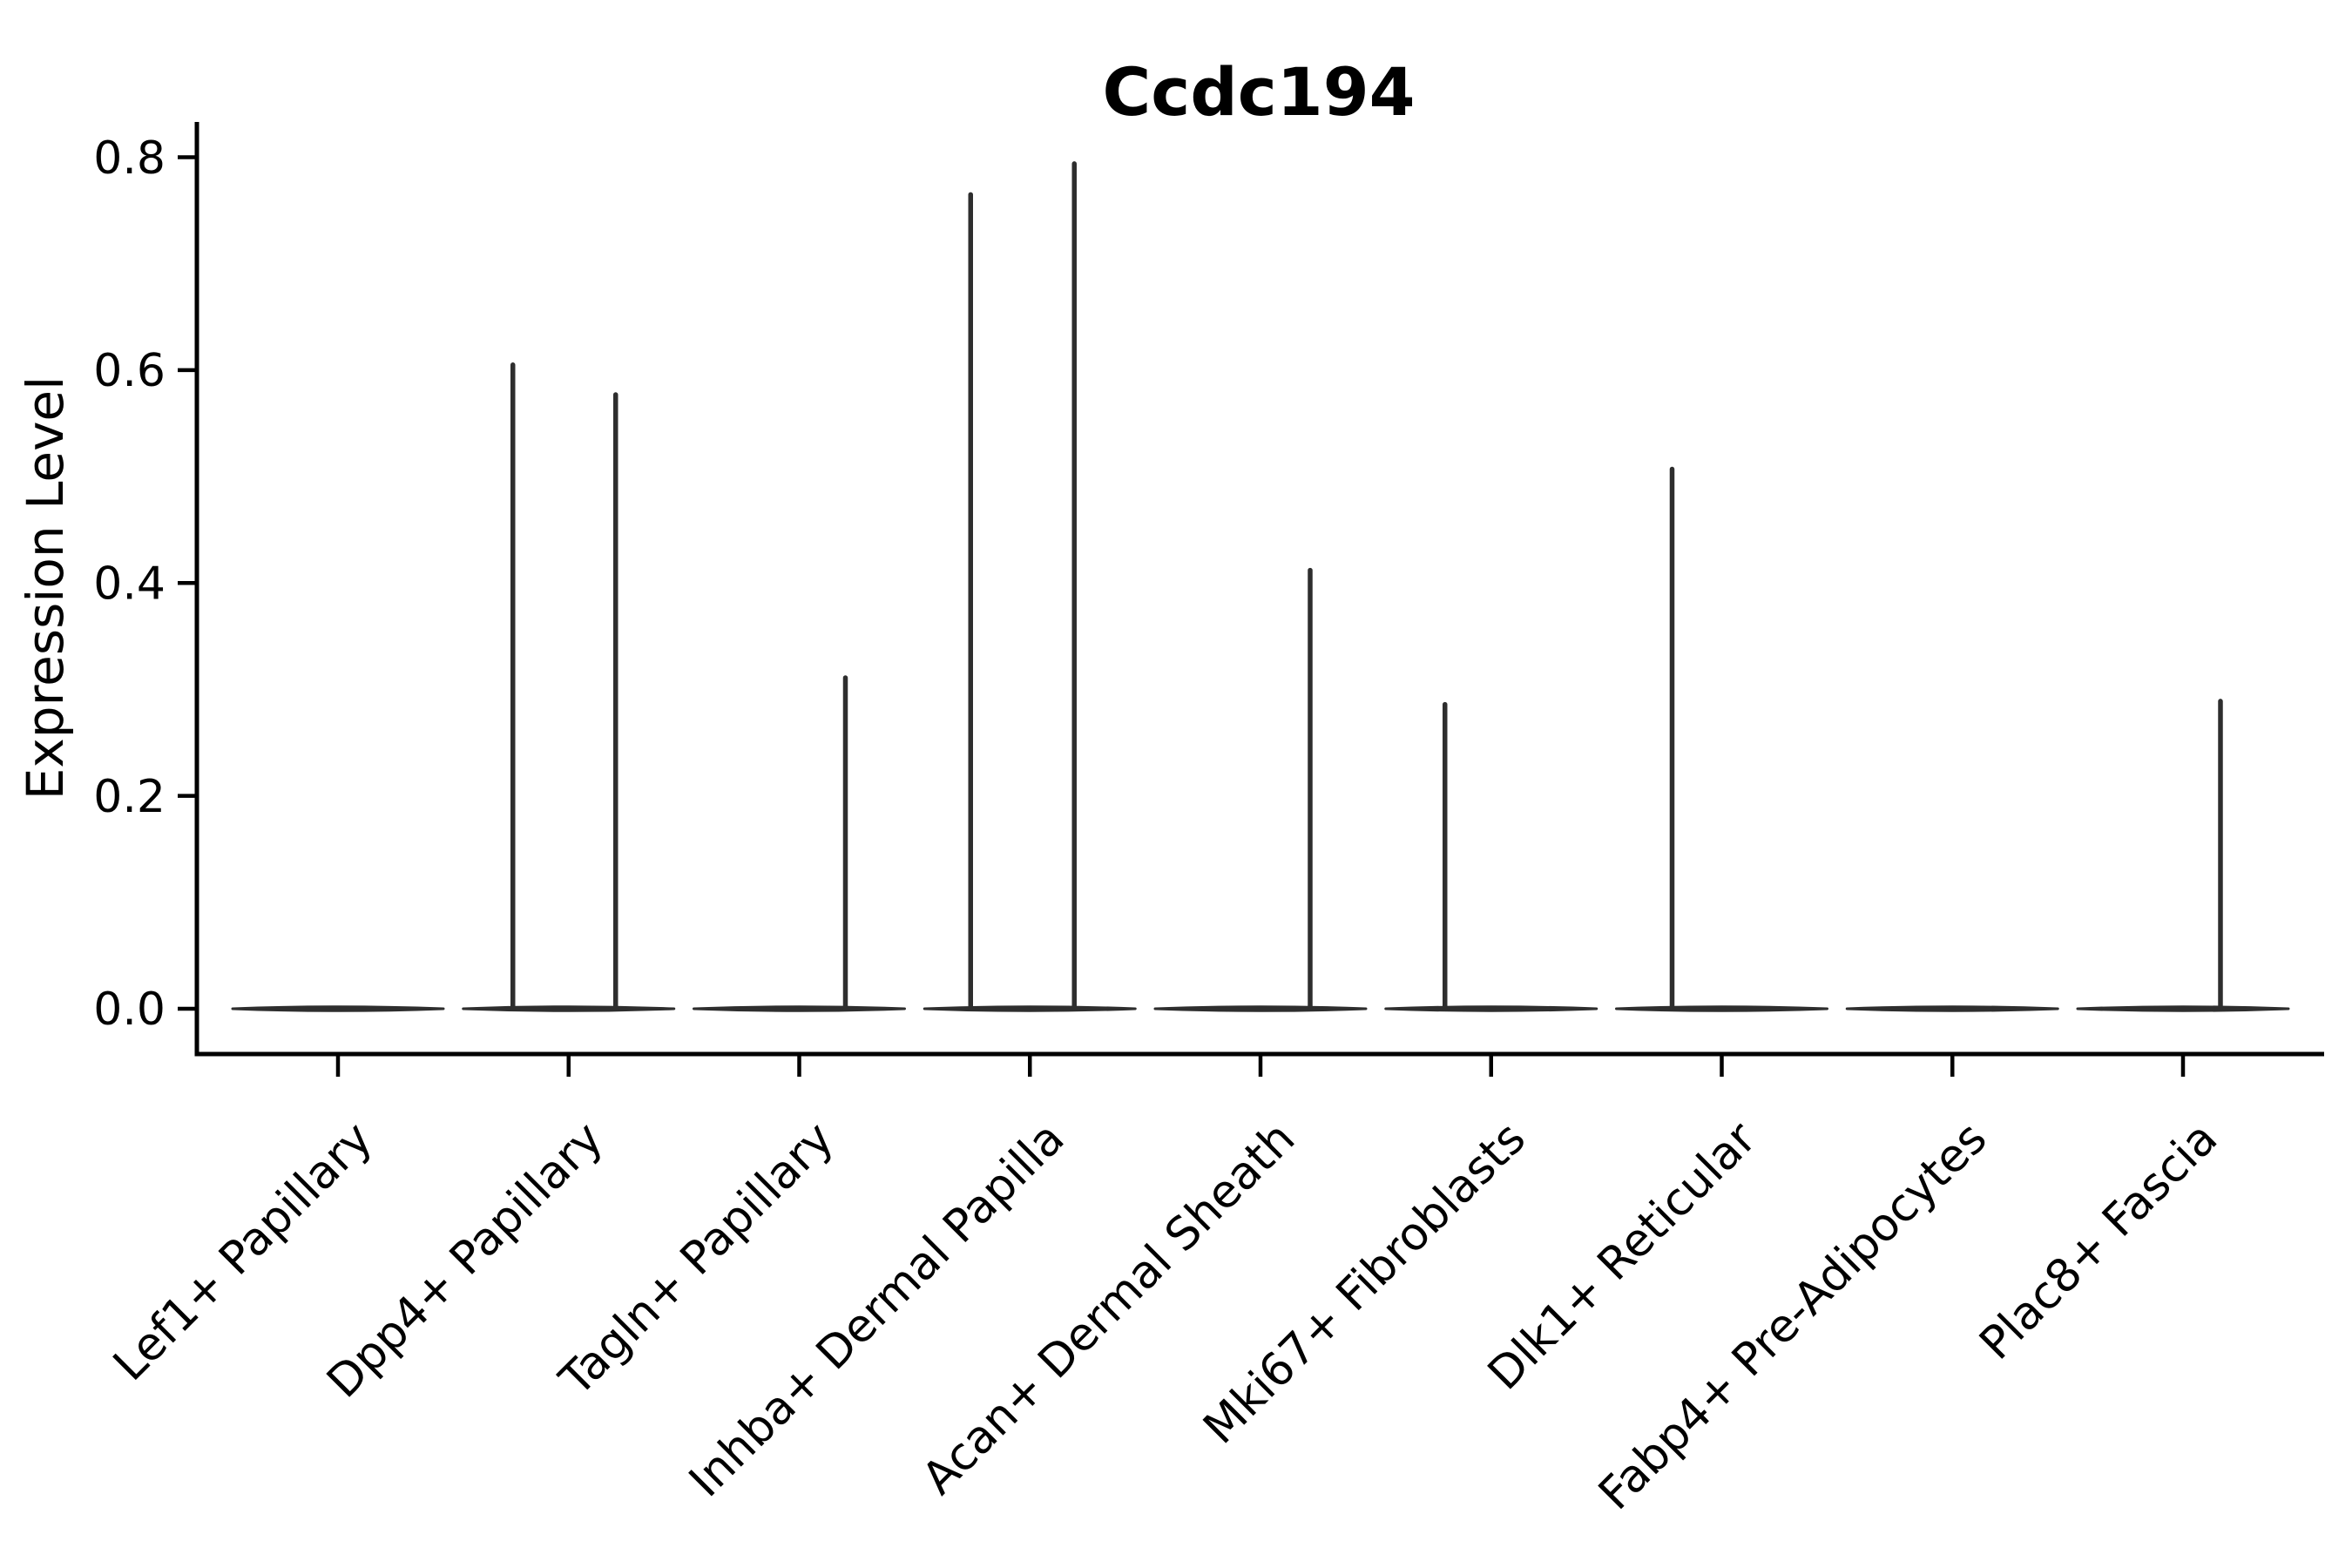 This screenshot has height=1568, width=2352. Describe the element at coordinates (45, 588) in the screenshot. I see `y-axis-label: Expression Level` at that location.